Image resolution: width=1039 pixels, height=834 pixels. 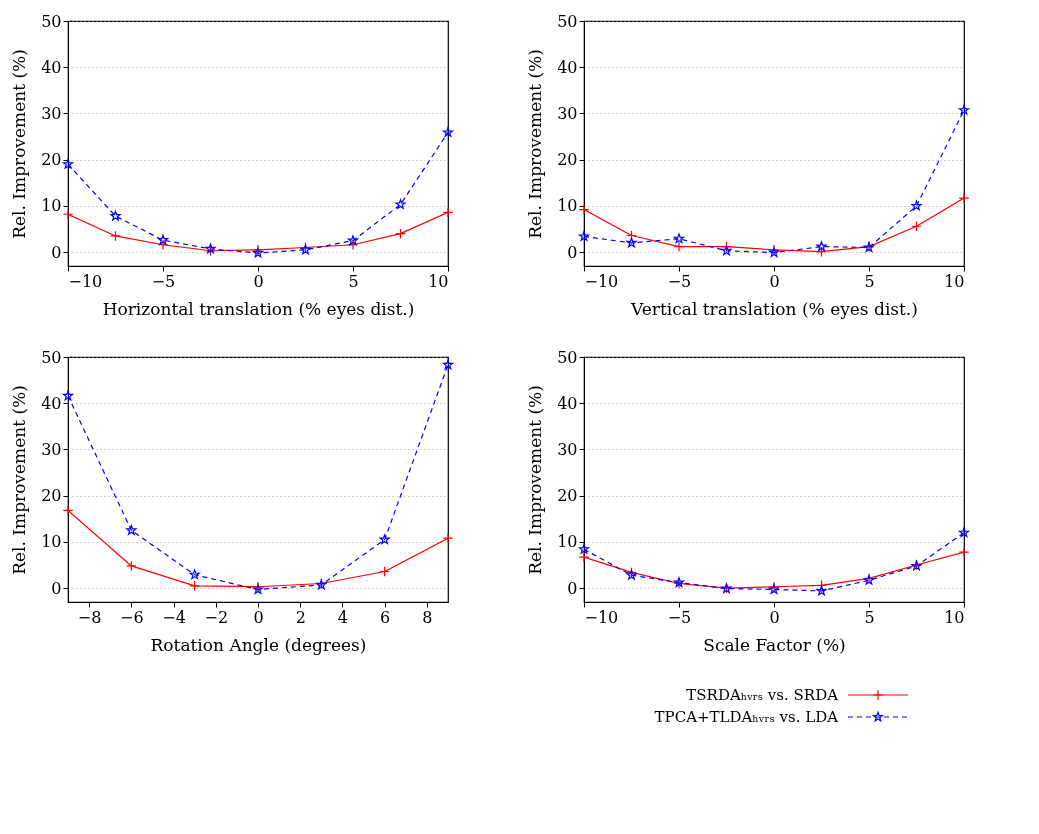 What do you see at coordinates (258, 308) in the screenshot?
I see `x-axis-title: Horizontal translation (% eyes dist.)` at bounding box center [258, 308].